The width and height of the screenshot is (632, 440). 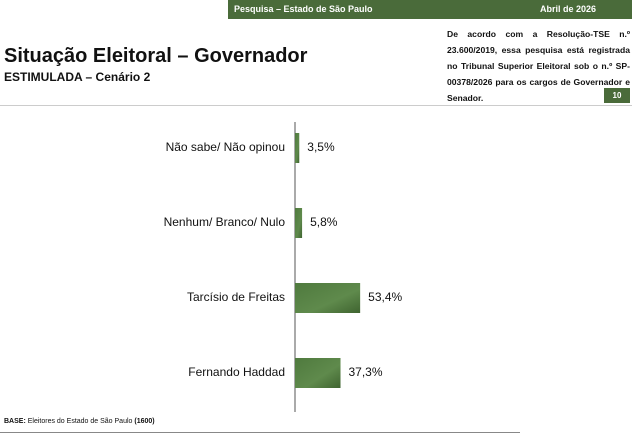 What do you see at coordinates (15, 421) in the screenshot?
I see `base-label: BASE:` at bounding box center [15, 421].